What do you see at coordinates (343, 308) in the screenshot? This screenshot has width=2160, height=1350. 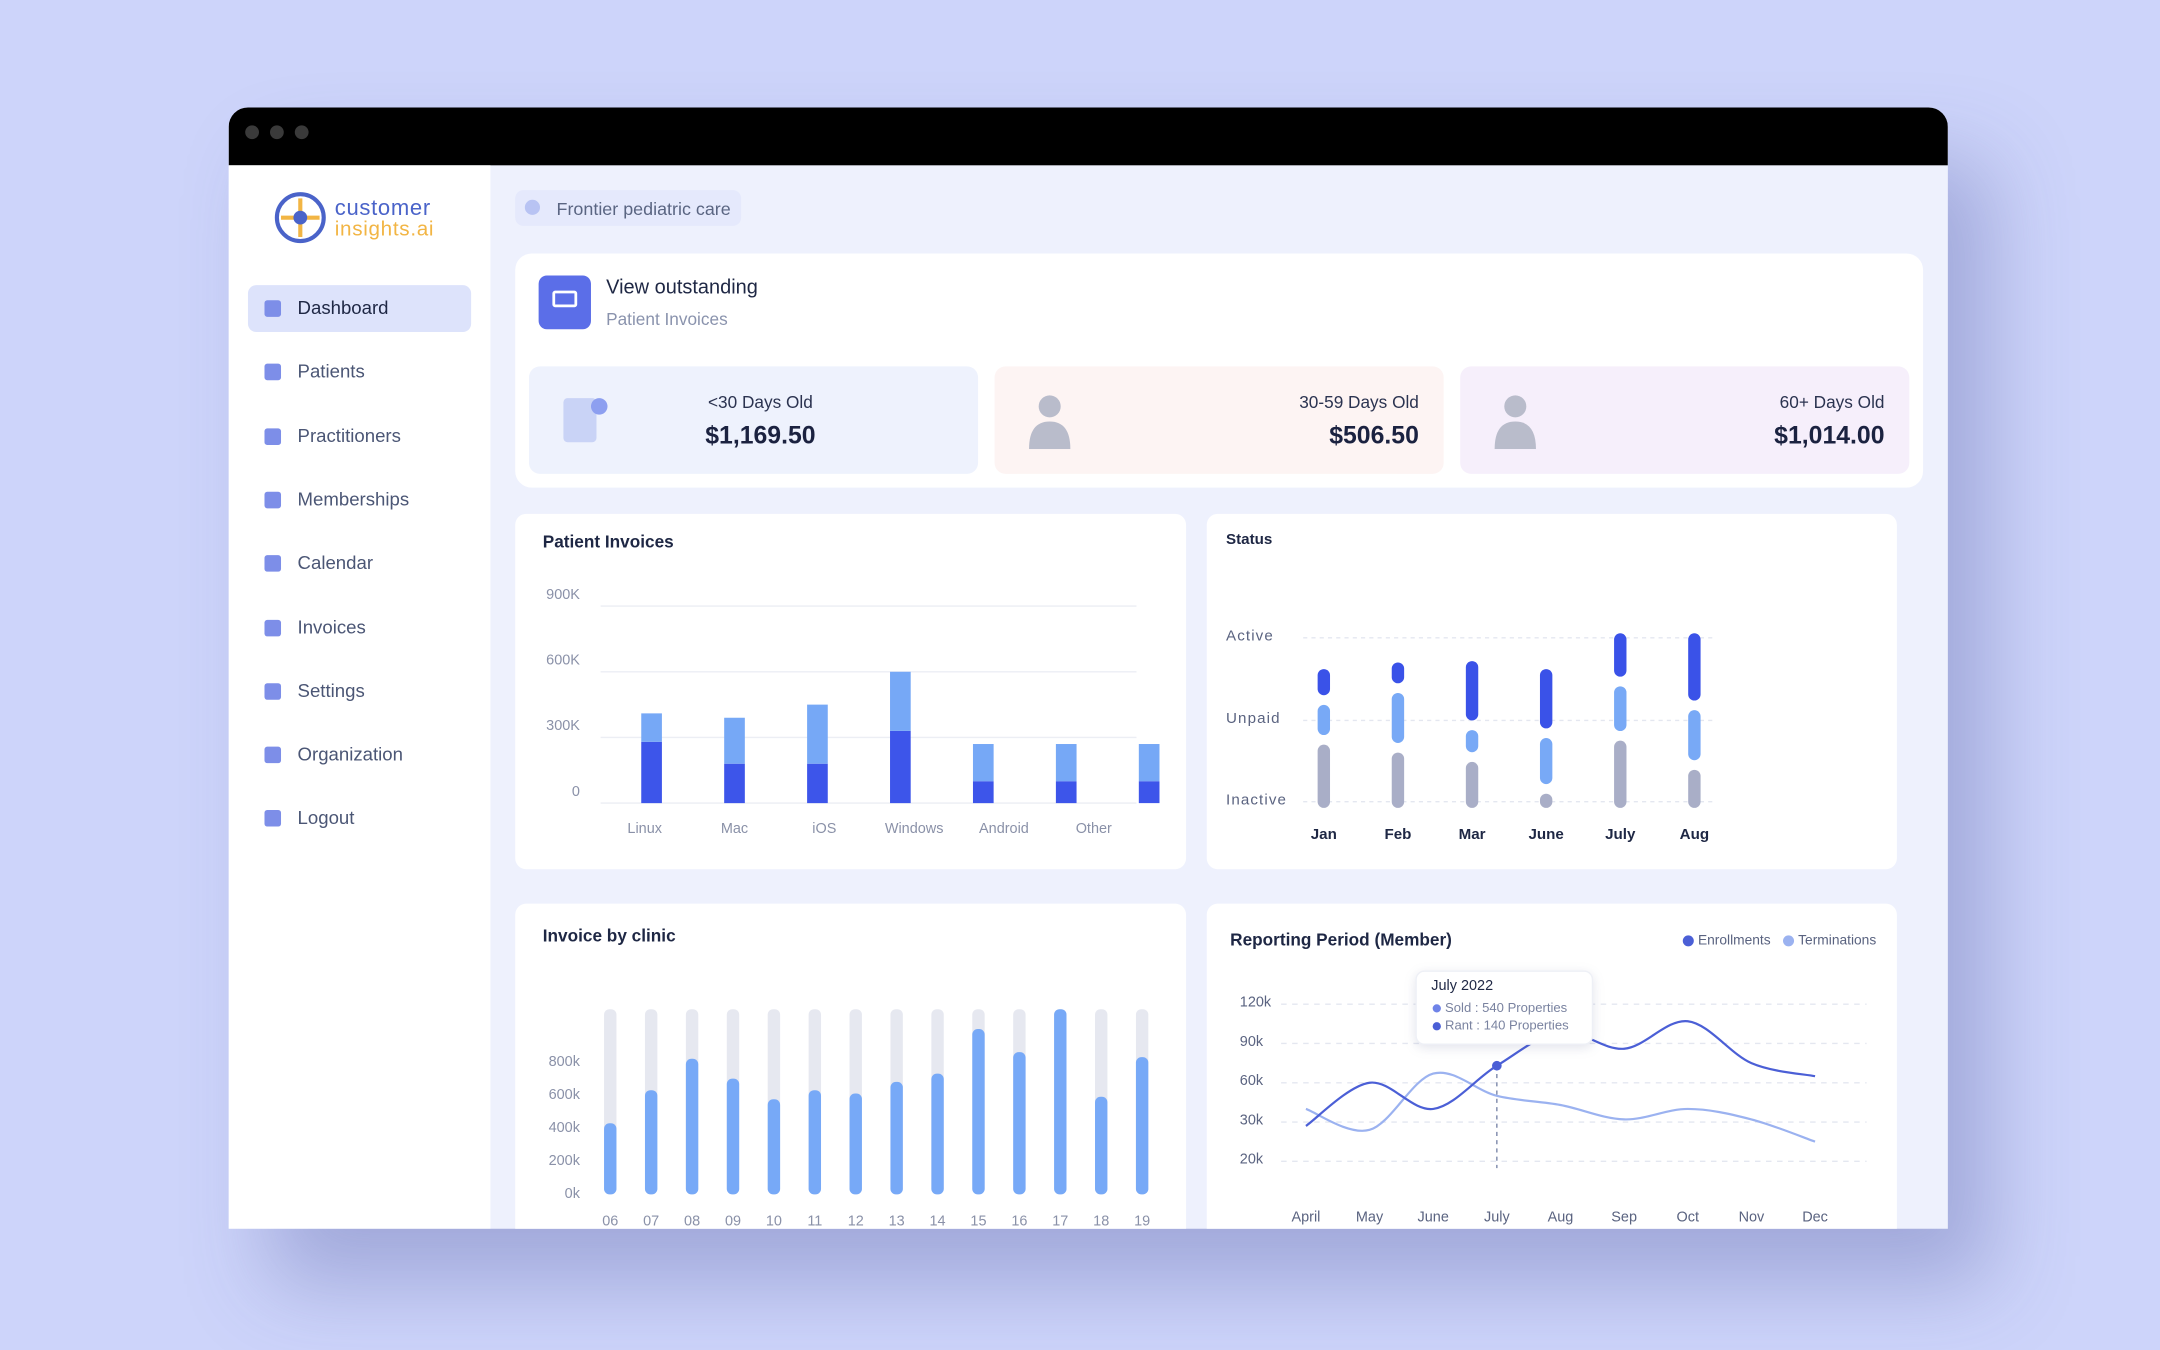 I see `nav-label: Dashboard` at bounding box center [343, 308].